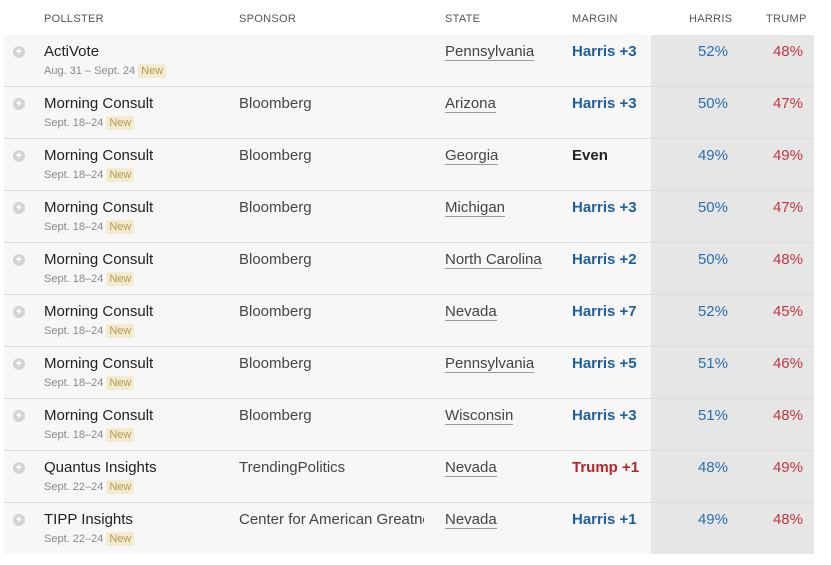 The image size is (831, 565). I want to click on harris-percent: 49%, so click(712, 155).